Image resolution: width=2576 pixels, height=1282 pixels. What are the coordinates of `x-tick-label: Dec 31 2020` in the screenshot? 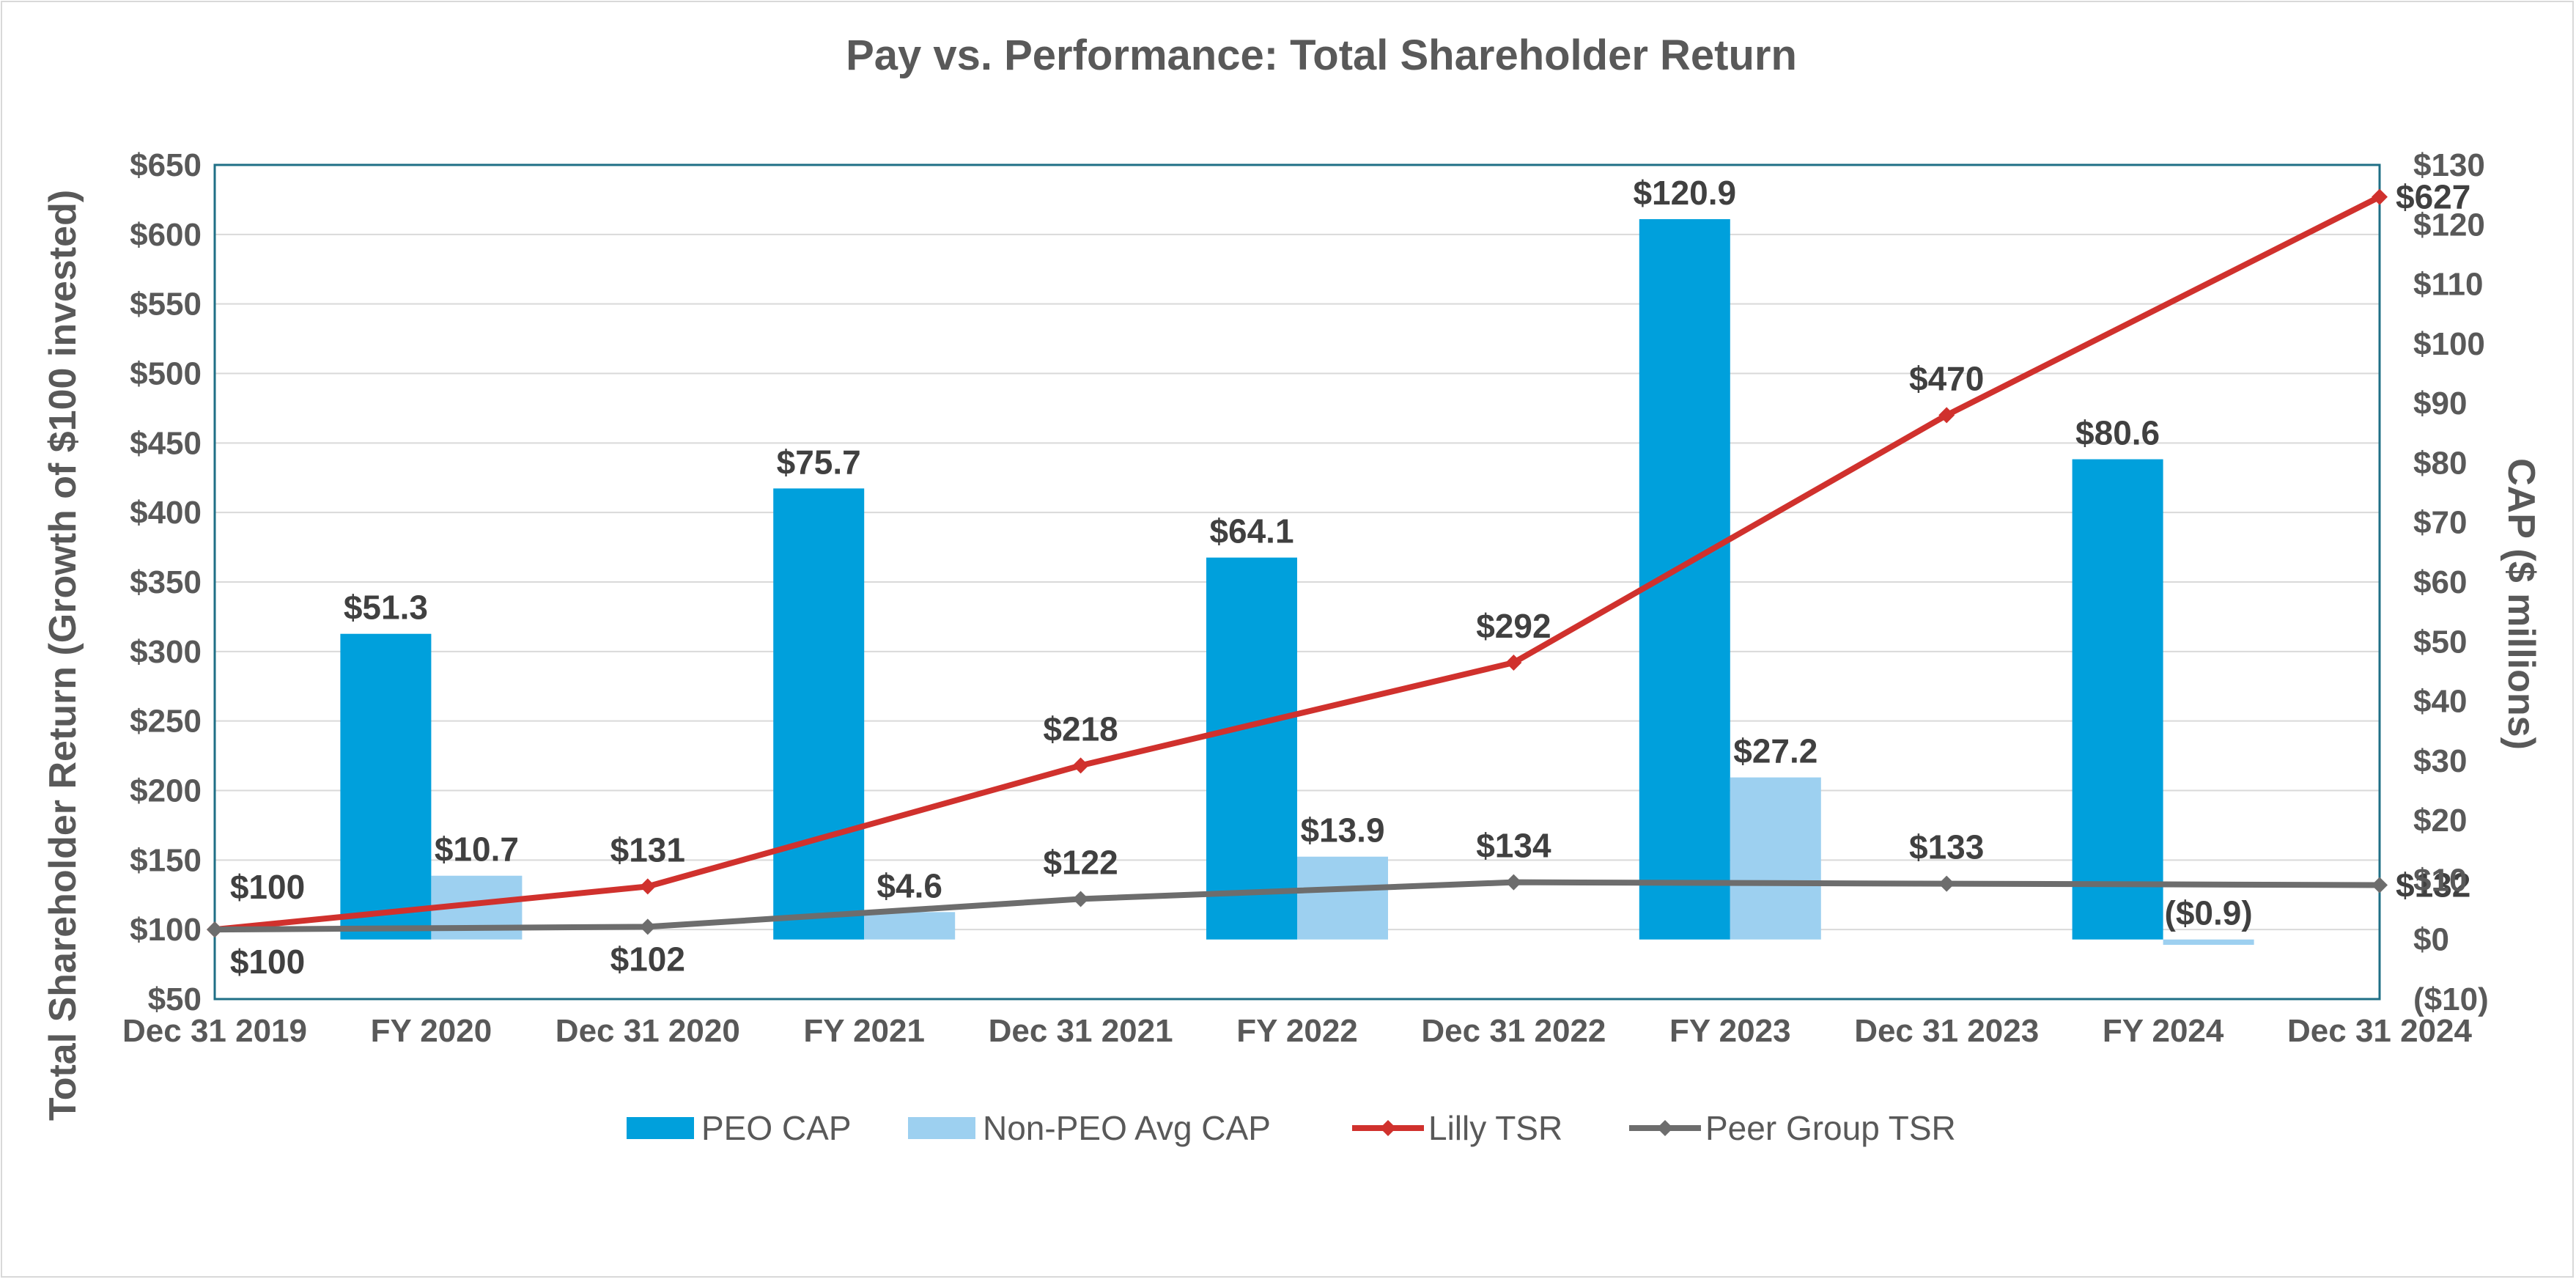 It's located at (648, 1031).